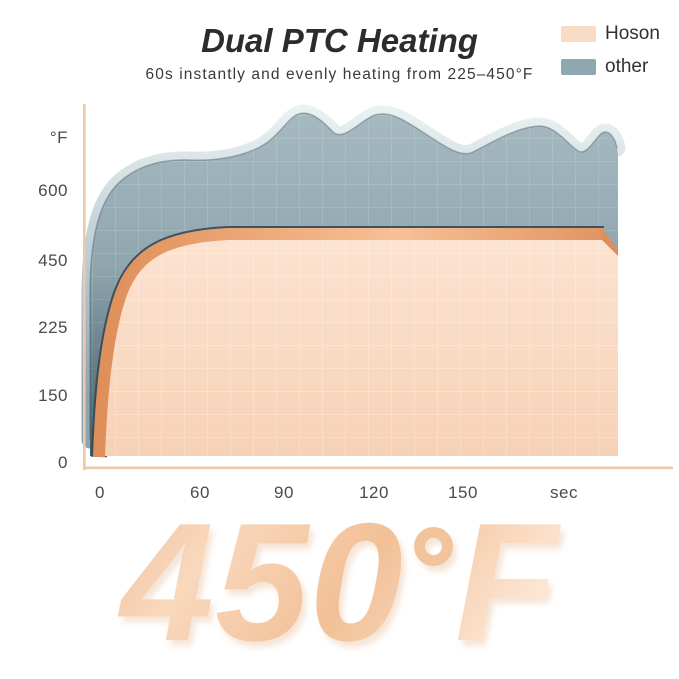 This screenshot has height=679, width=679. What do you see at coordinates (100, 492) in the screenshot?
I see `x-tick-0: 0` at bounding box center [100, 492].